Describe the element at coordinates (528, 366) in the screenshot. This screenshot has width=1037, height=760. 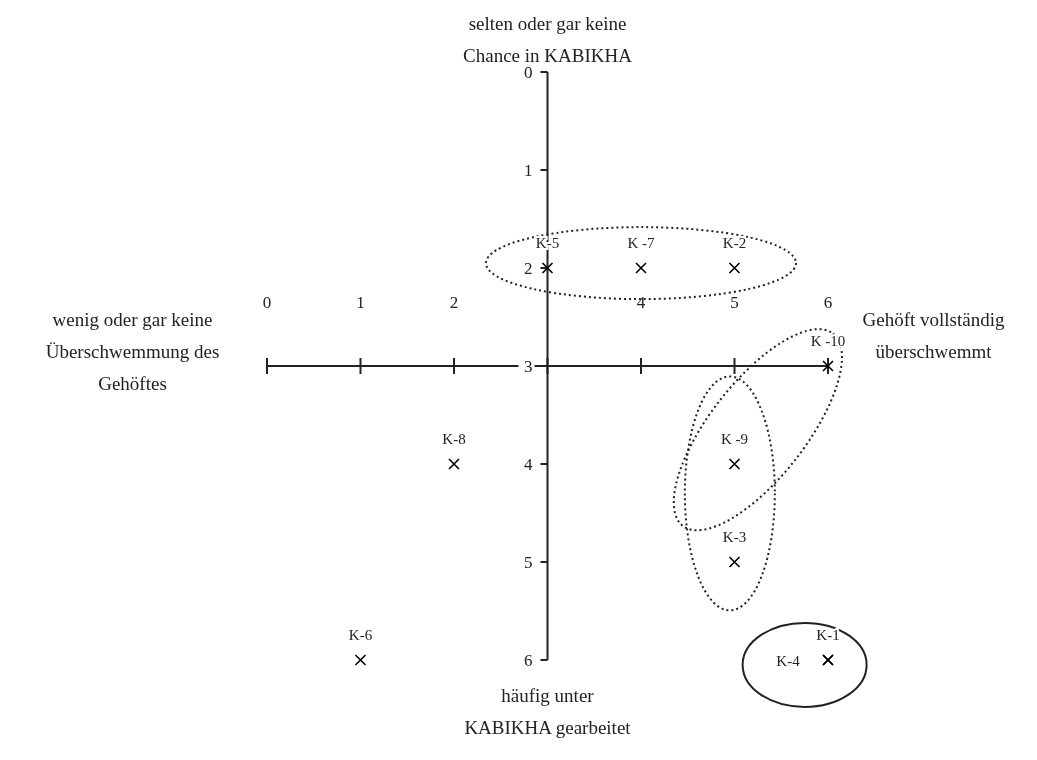
I see `y-tick-label: 3` at that location.